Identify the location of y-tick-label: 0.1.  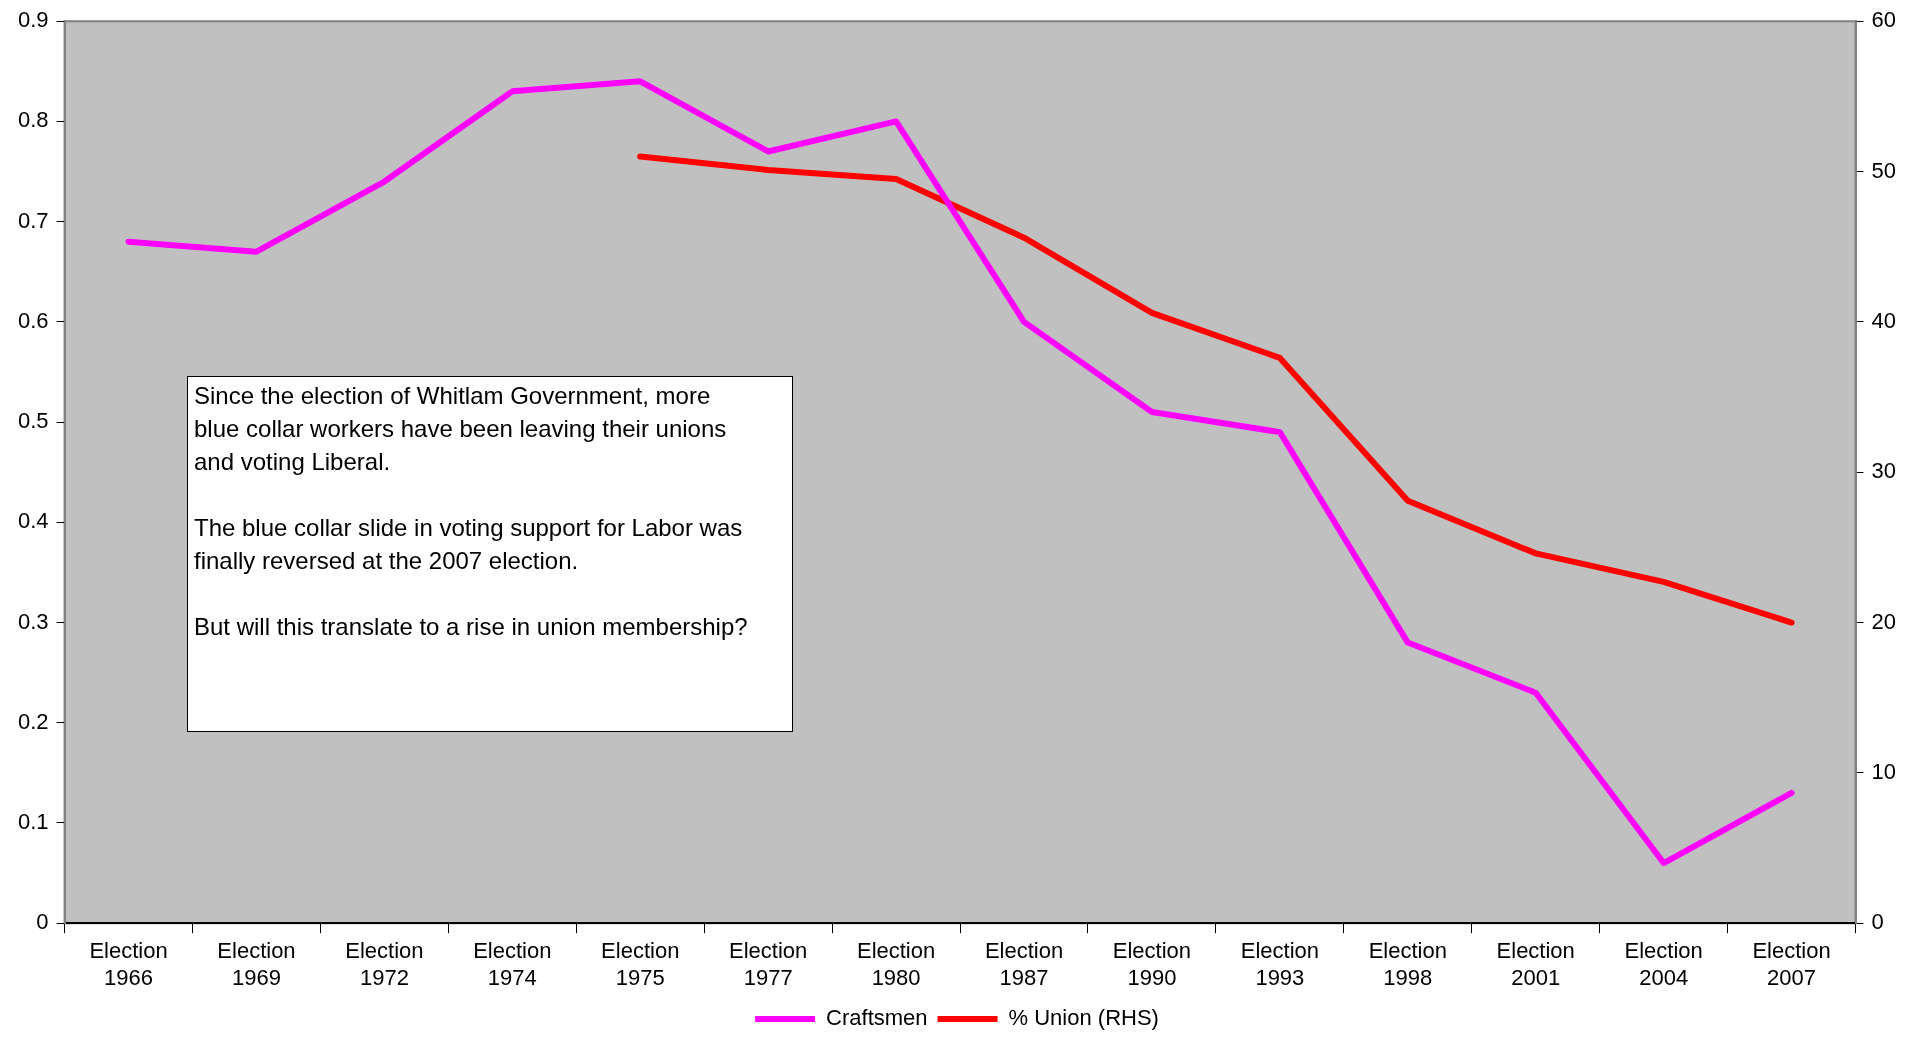
(33, 822).